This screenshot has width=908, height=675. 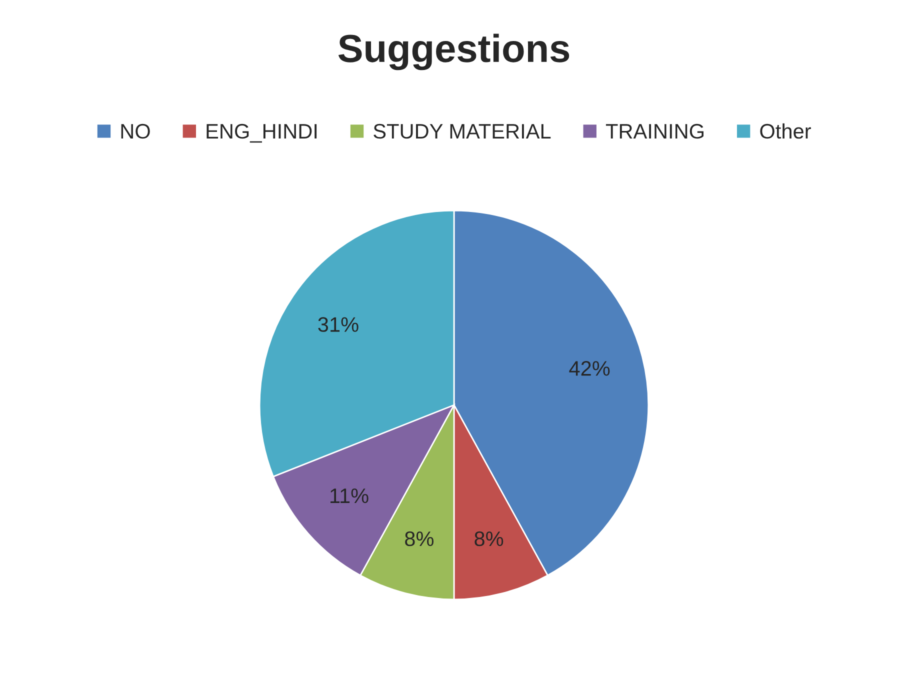 I want to click on data-label: 31%, so click(x=338, y=324).